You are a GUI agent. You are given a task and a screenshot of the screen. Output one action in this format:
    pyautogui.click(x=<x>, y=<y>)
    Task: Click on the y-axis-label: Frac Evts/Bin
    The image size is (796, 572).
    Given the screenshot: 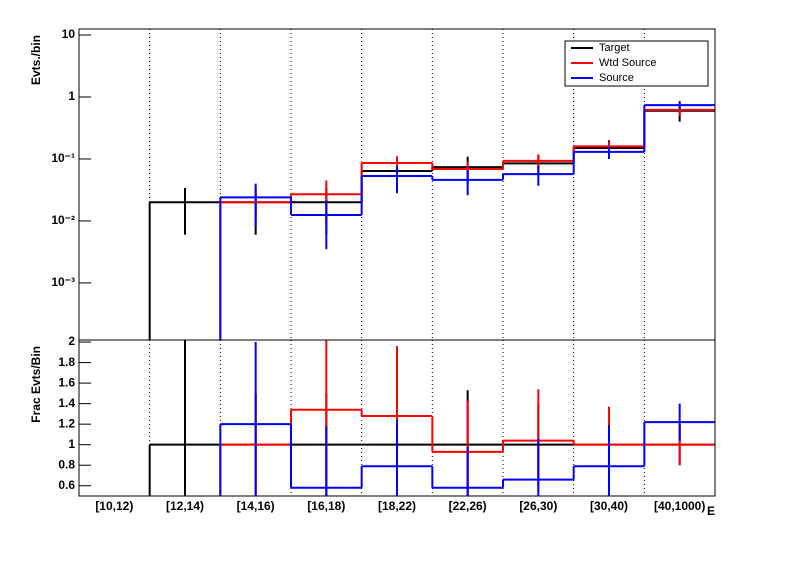 What is the action you would take?
    pyautogui.click(x=36, y=384)
    